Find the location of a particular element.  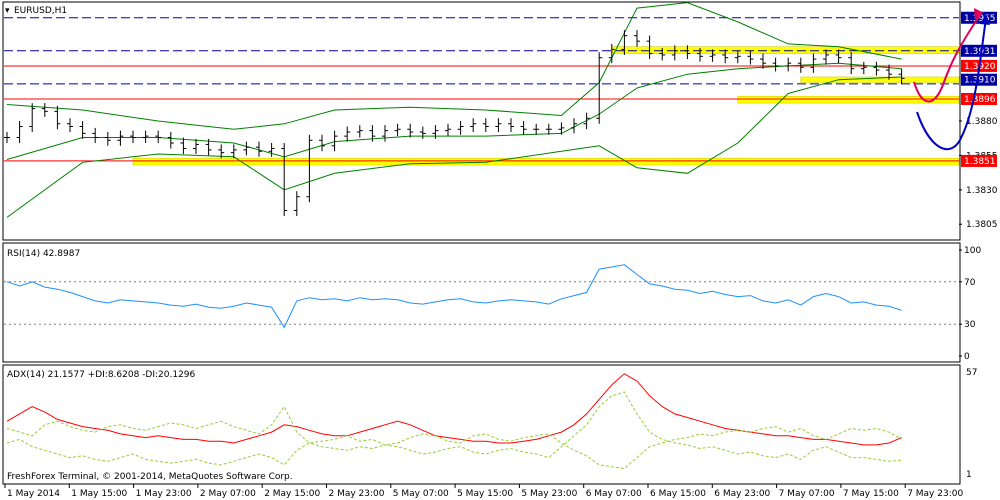

x-tick-label: 7 May 15:00 is located at coordinates (871, 494).